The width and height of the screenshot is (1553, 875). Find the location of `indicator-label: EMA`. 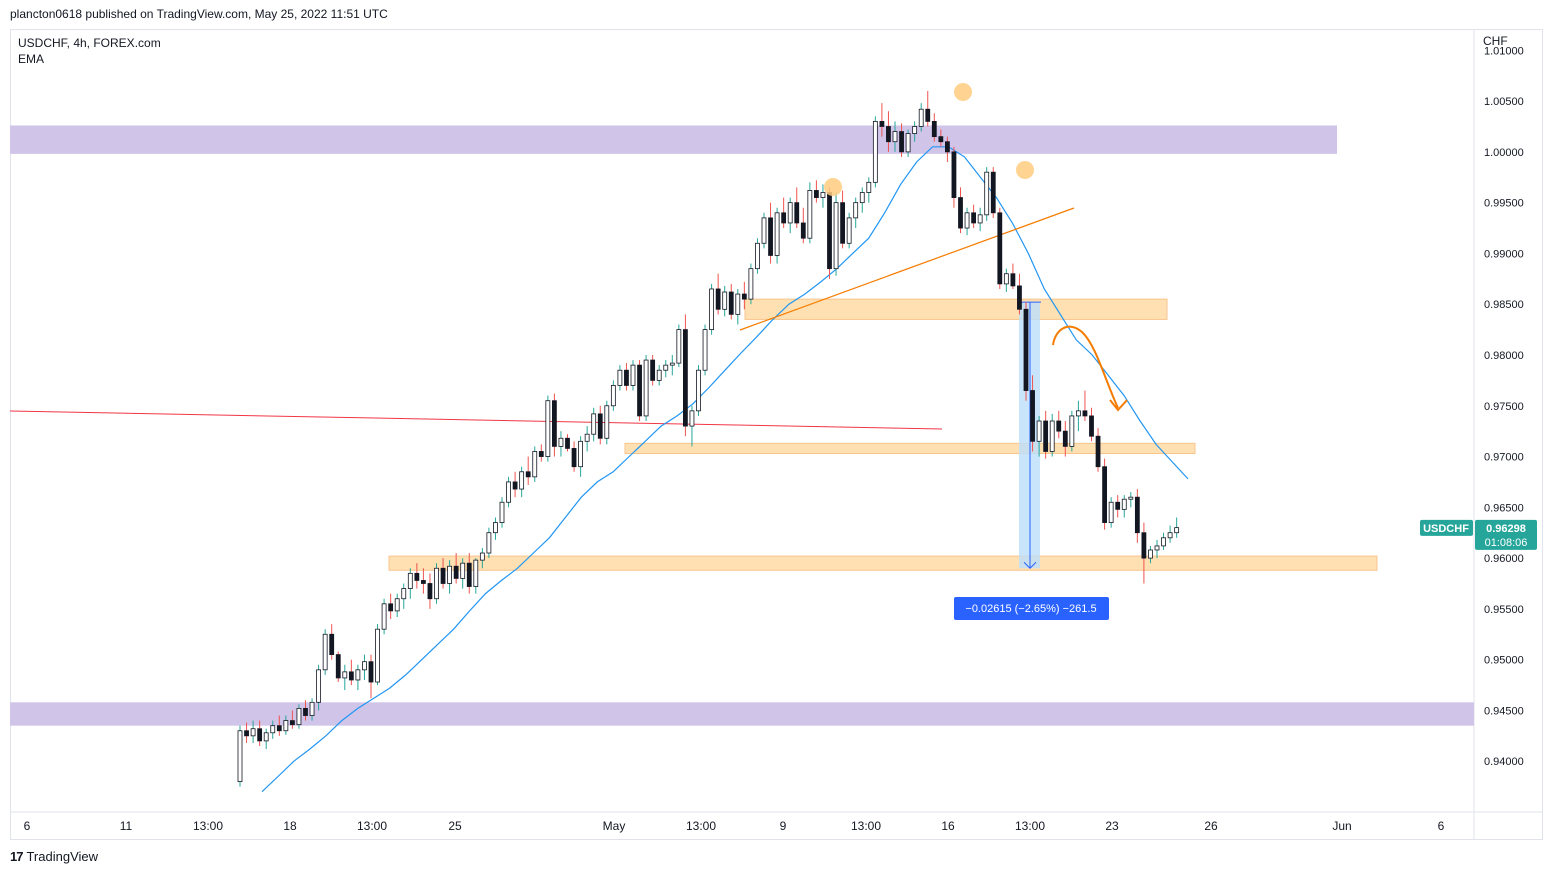

indicator-label: EMA is located at coordinates (31, 59).